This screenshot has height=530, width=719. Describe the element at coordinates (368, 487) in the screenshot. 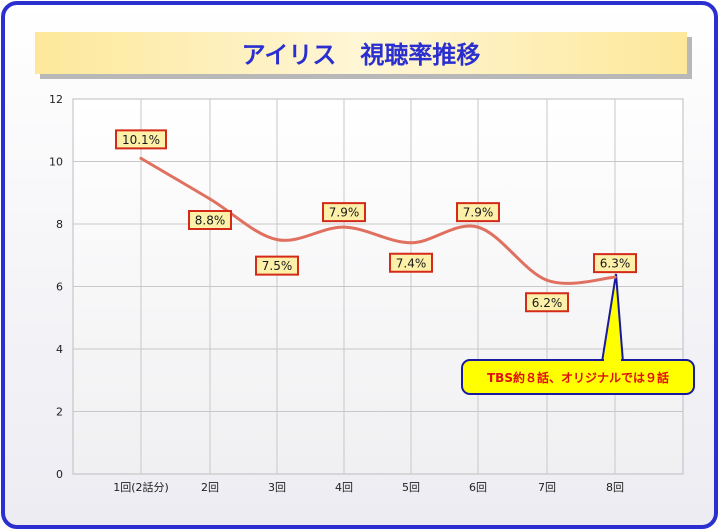

I see `x-axis-ticks: 1回(2話分) 2回 3回 4回 5回 6回 7回 8回` at that location.